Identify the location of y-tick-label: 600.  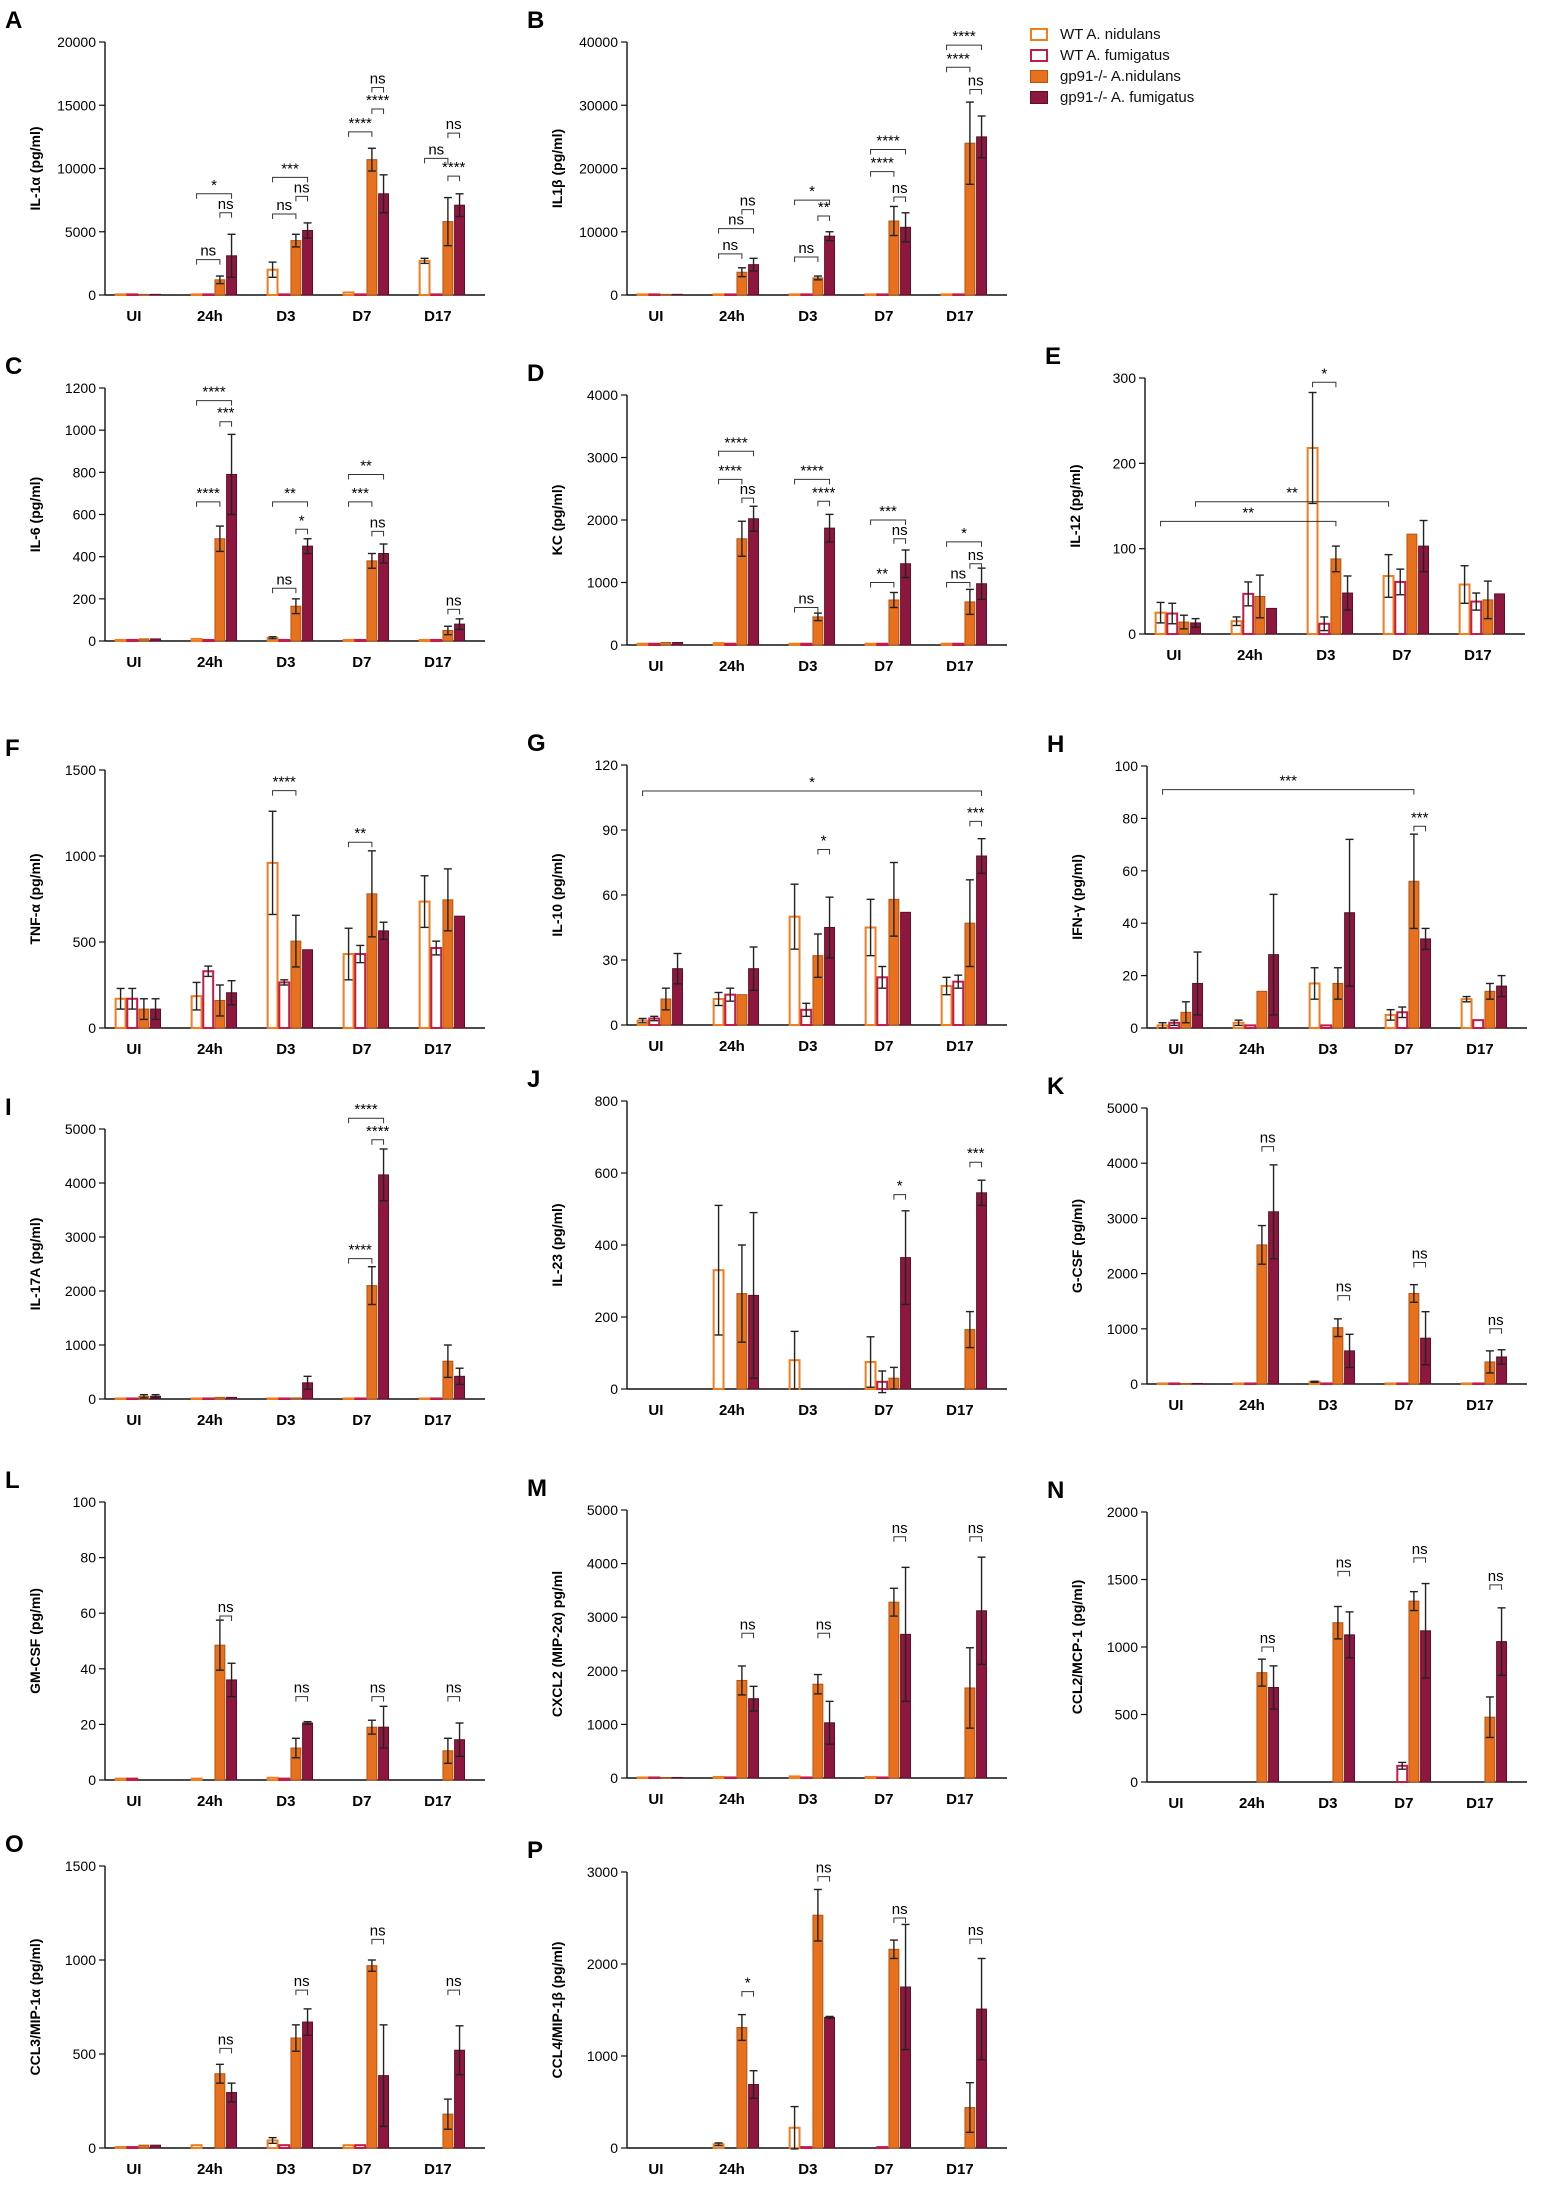
(85, 515).